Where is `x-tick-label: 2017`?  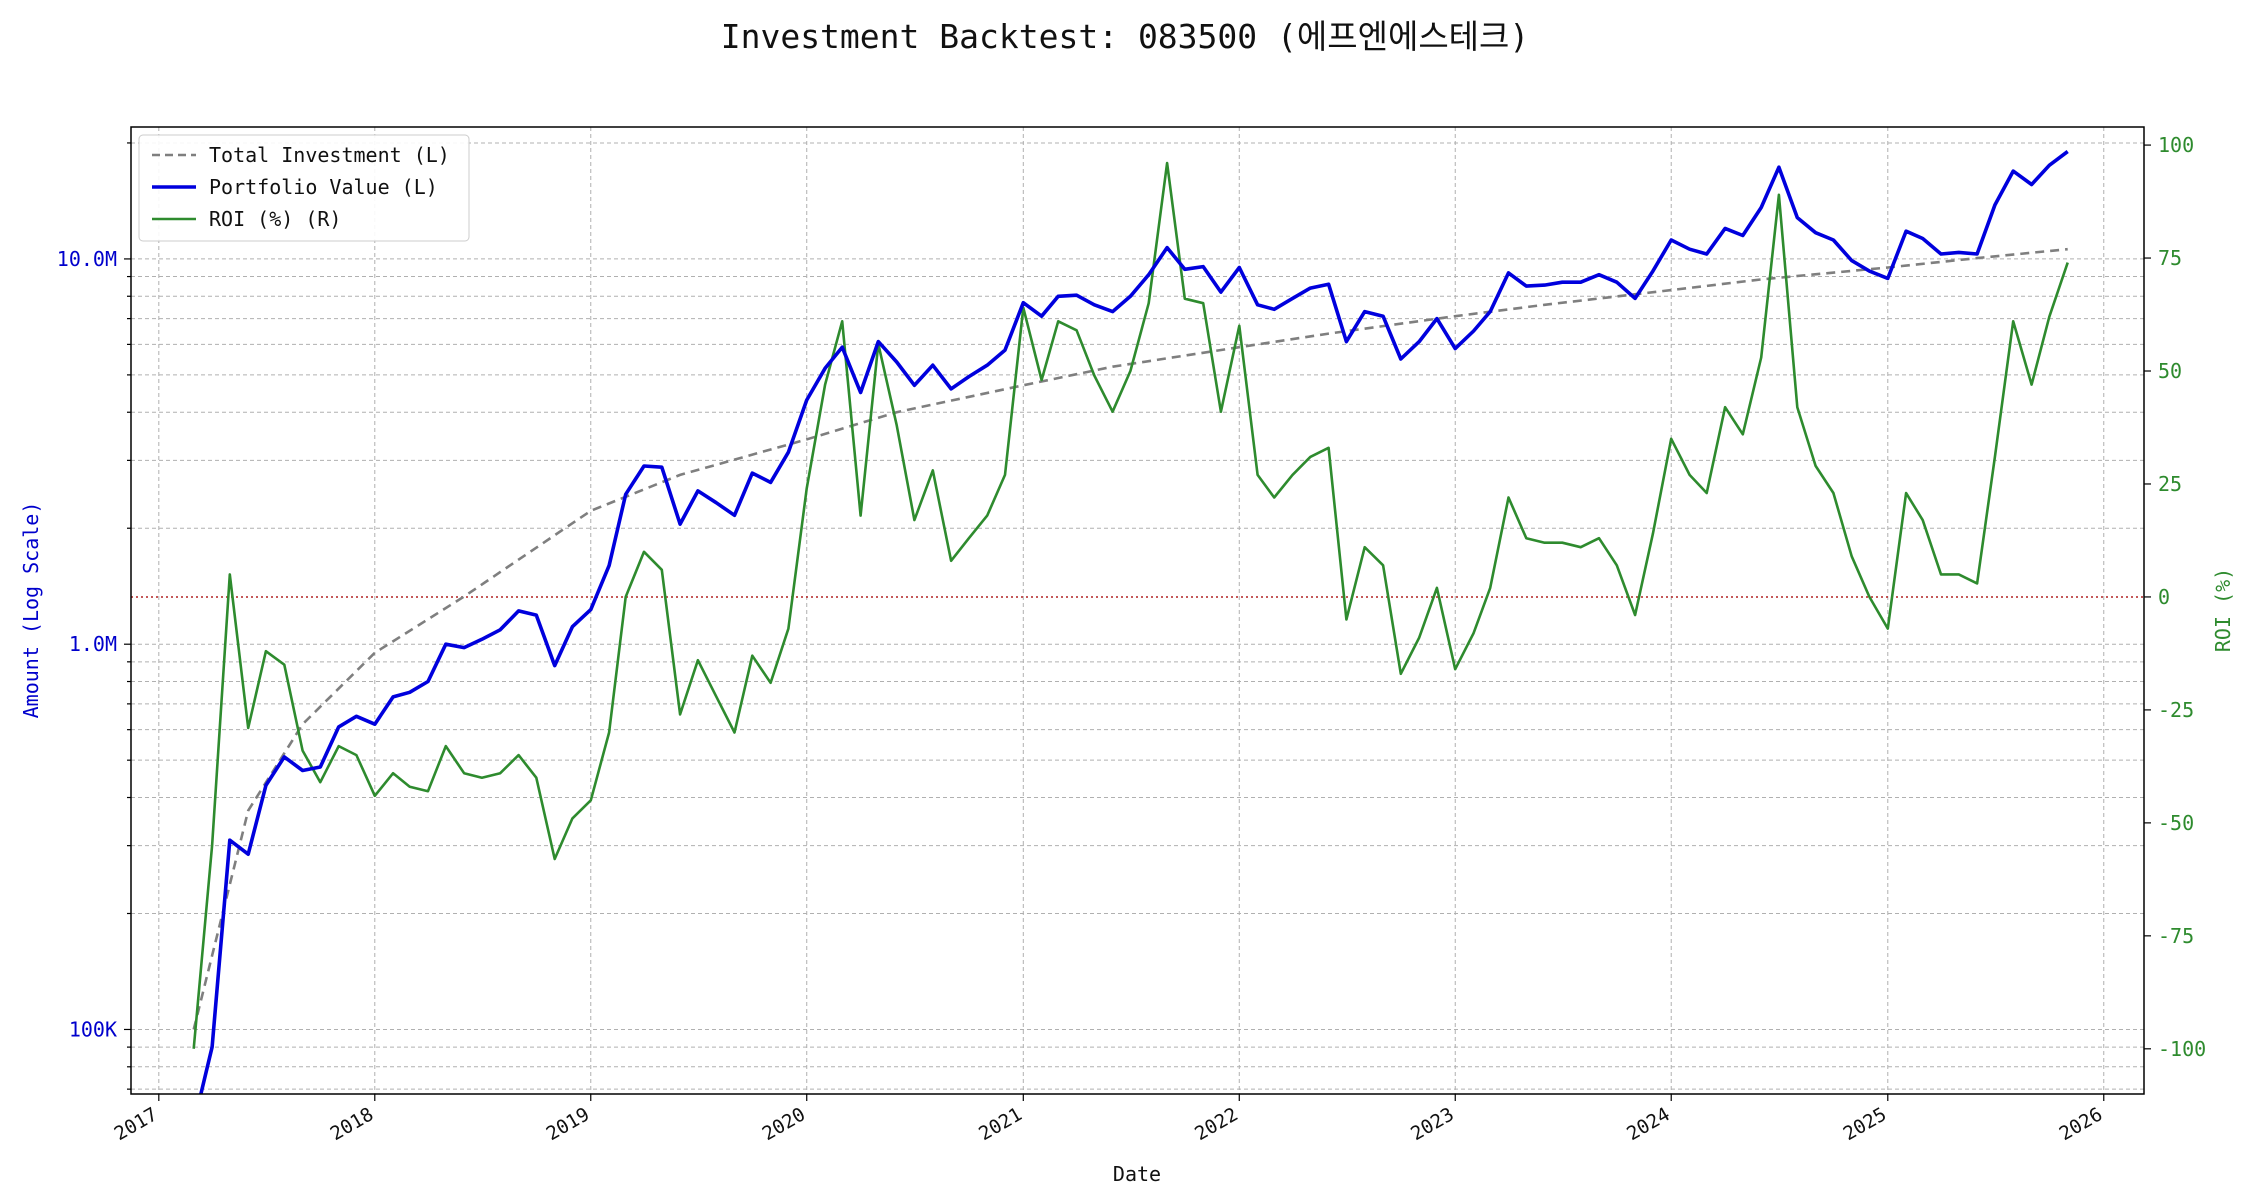 x-tick-label: 2017 is located at coordinates (136, 1124).